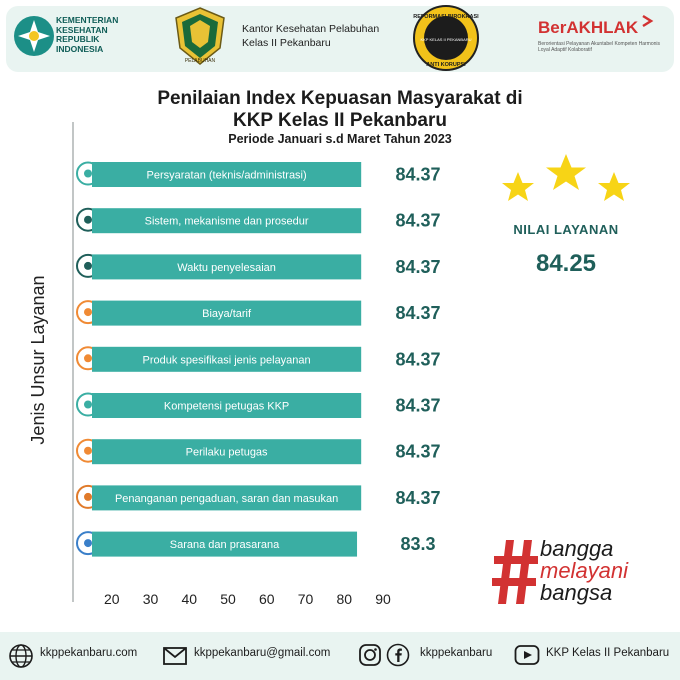 This screenshot has height=680, width=680. What do you see at coordinates (340, 139) in the screenshot?
I see `chart-subtitle: Periode Januari s.d Maret Tahun 2023` at bounding box center [340, 139].